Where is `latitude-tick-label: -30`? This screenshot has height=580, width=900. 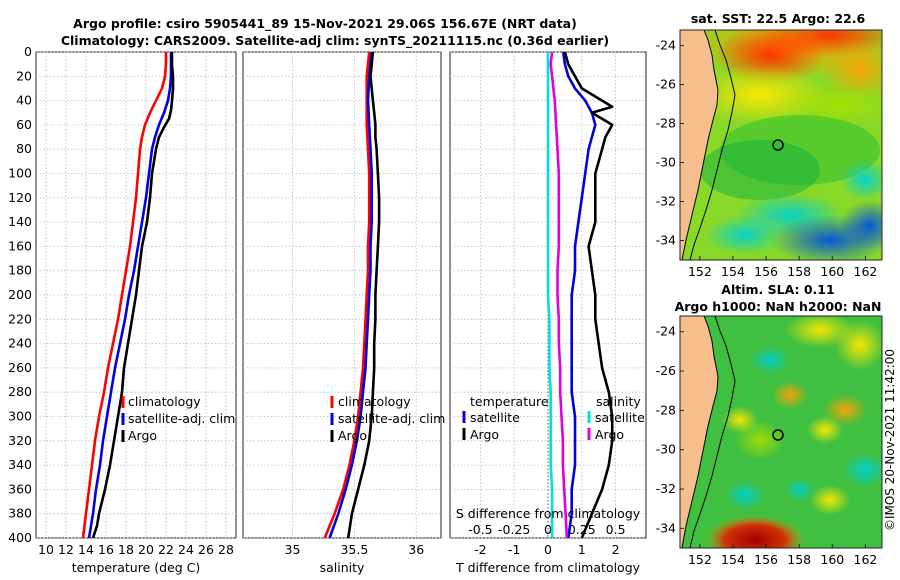 latitude-tick-label: -30 is located at coordinates (666, 162).